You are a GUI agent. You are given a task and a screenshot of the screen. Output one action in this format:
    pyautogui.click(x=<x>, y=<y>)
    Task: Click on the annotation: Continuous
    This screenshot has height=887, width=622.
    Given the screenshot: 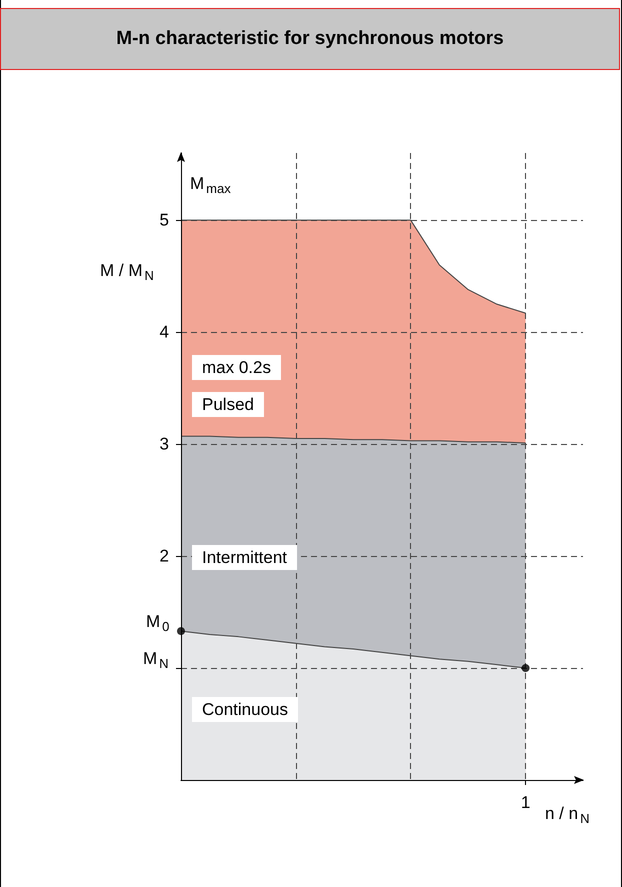 What is the action you would take?
    pyautogui.click(x=245, y=709)
    